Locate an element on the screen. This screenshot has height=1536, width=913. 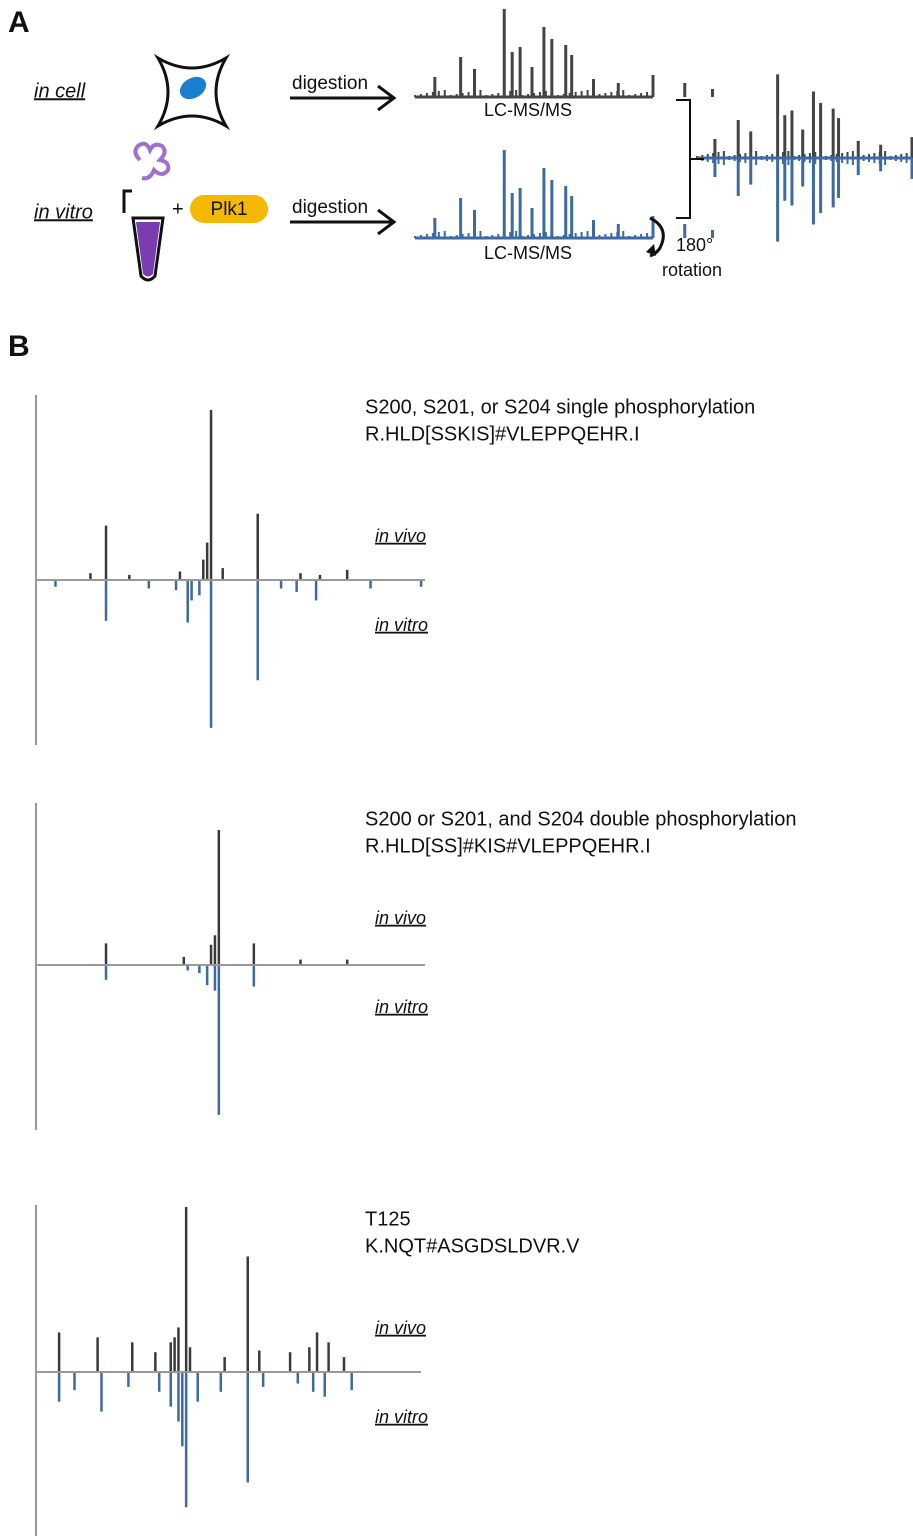
rotation-label: rotation is located at coordinates (692, 270).